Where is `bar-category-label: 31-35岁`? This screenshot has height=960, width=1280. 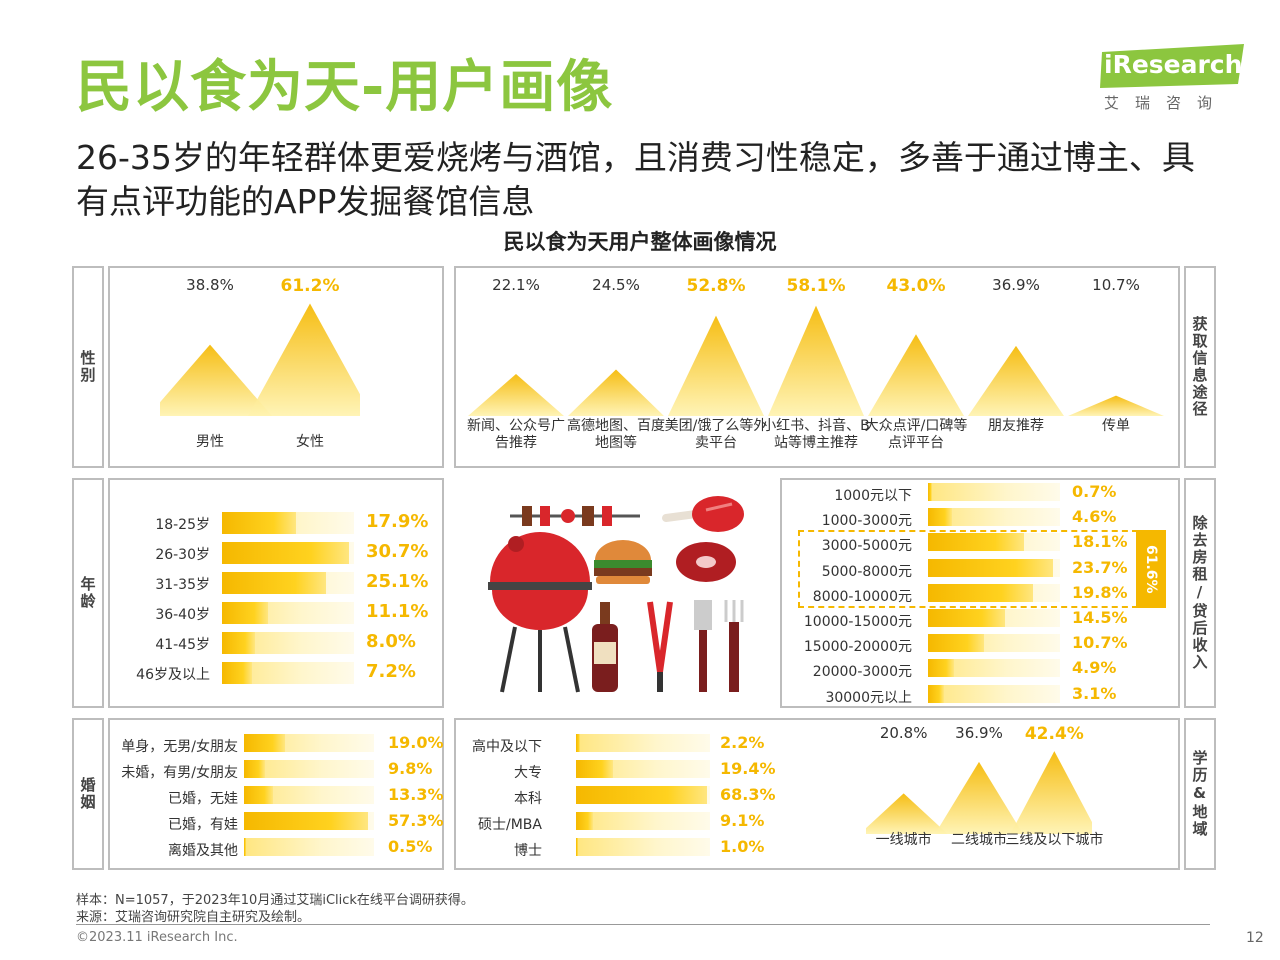 bar-category-label: 31-35岁 is located at coordinates (182, 585).